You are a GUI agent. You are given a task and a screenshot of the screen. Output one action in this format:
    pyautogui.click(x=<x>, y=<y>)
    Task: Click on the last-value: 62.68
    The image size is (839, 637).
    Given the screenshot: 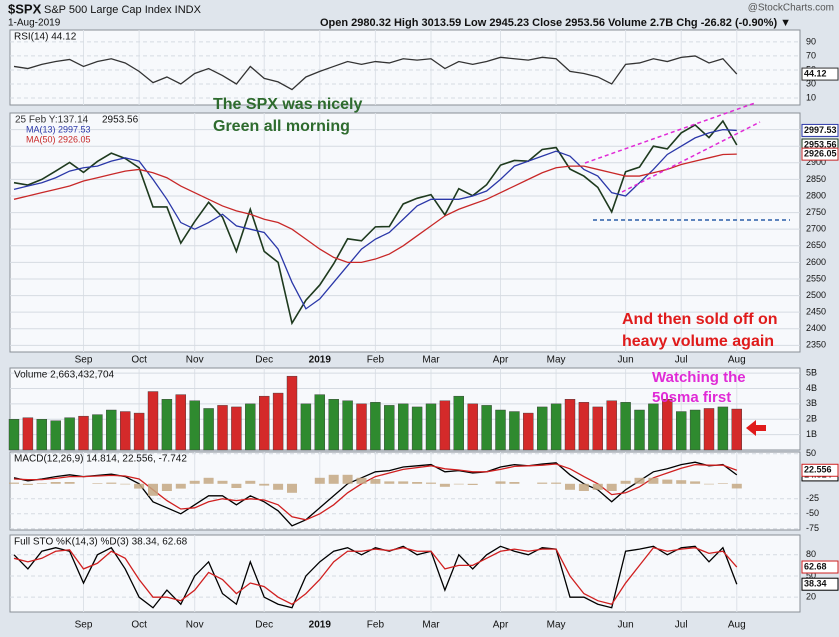 What is the action you would take?
    pyautogui.click(x=815, y=566)
    